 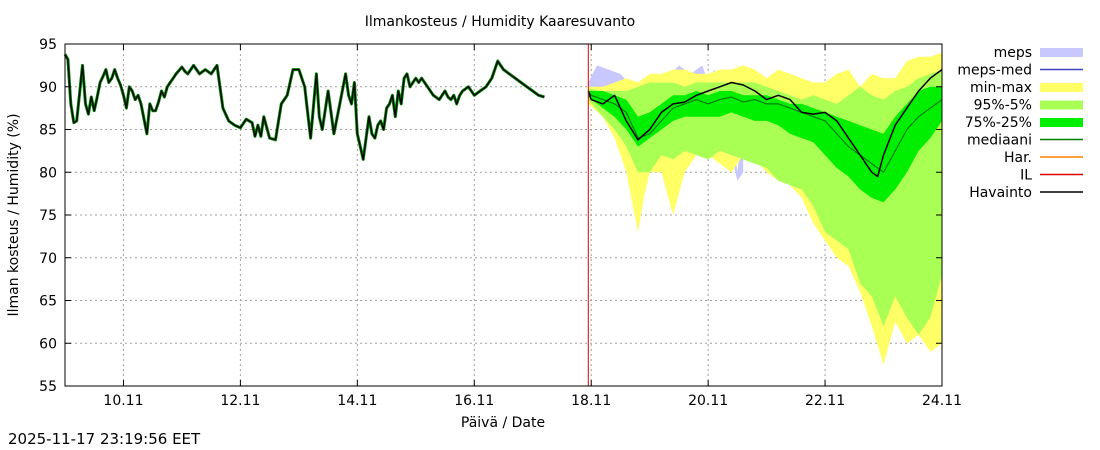 I want to click on legend-swatch-meps, so click(x=1061, y=52).